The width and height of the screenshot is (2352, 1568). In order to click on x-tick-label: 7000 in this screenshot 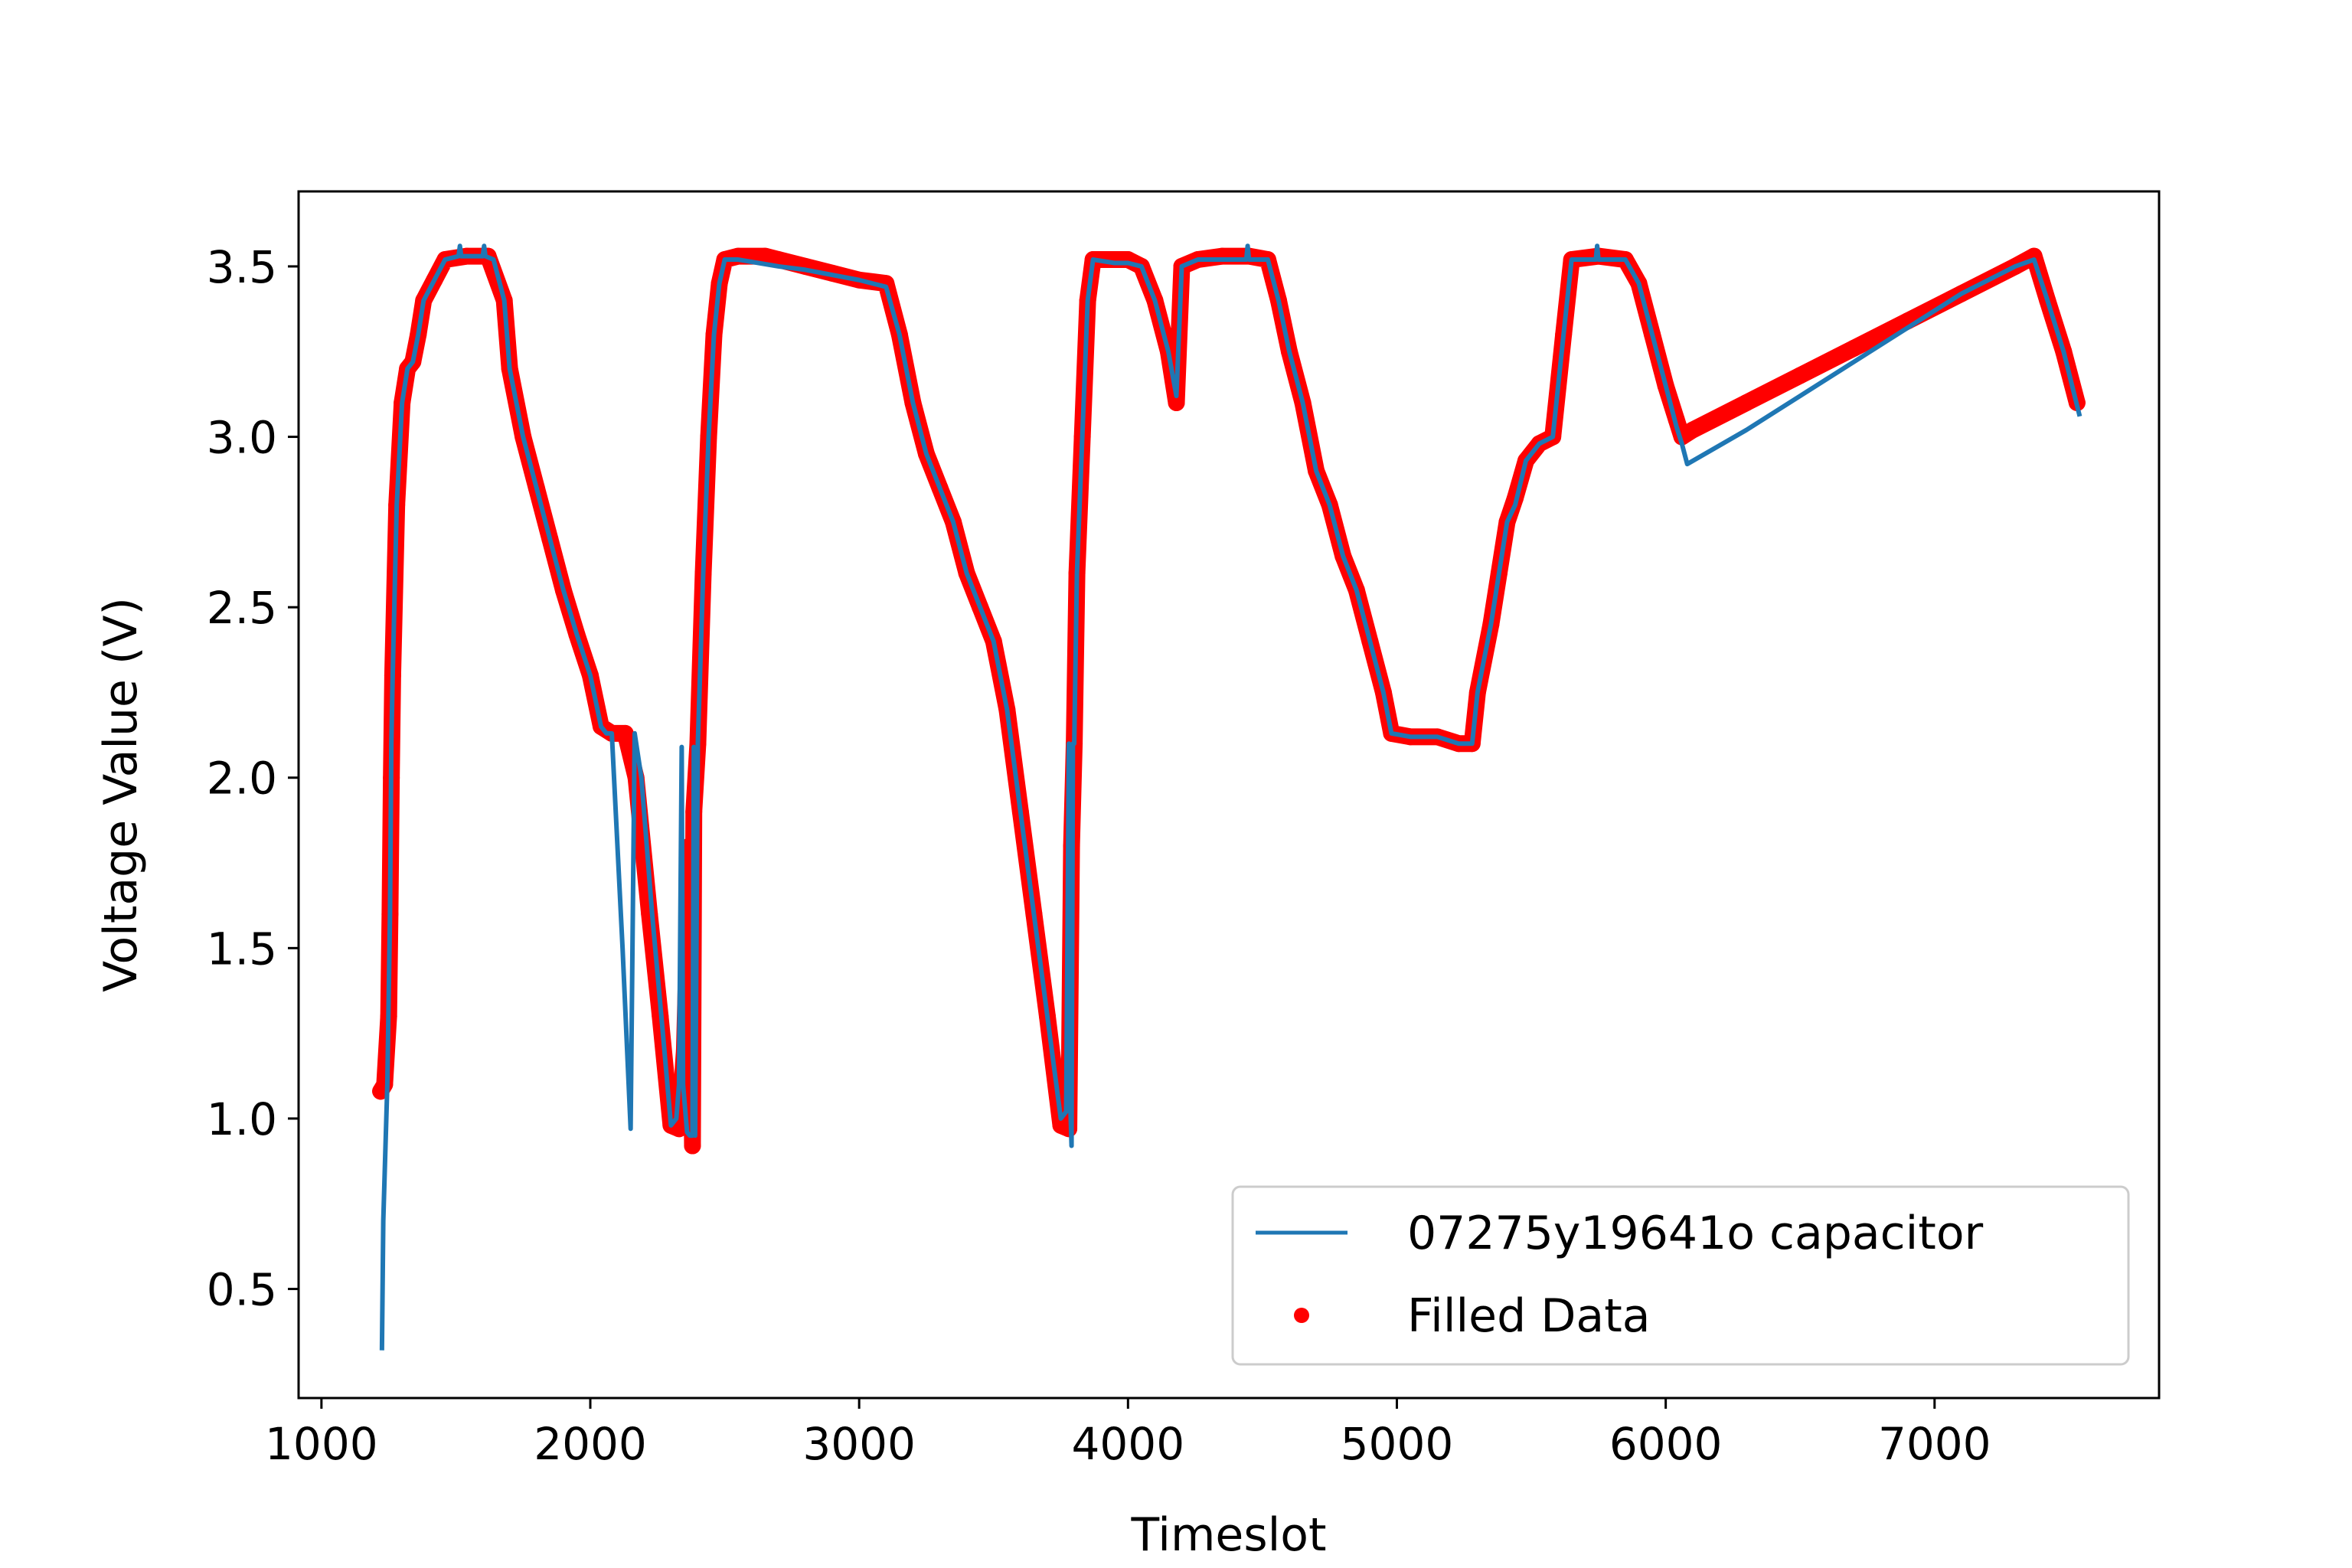, I will do `click(1934, 1444)`.